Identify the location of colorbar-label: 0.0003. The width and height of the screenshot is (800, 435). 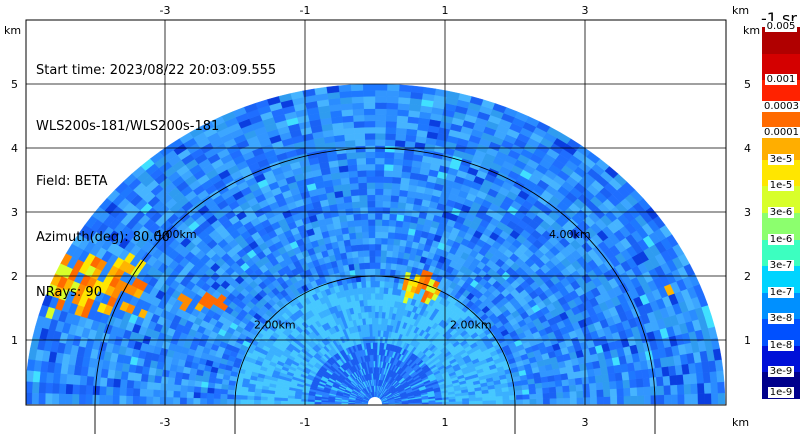
(781, 106).